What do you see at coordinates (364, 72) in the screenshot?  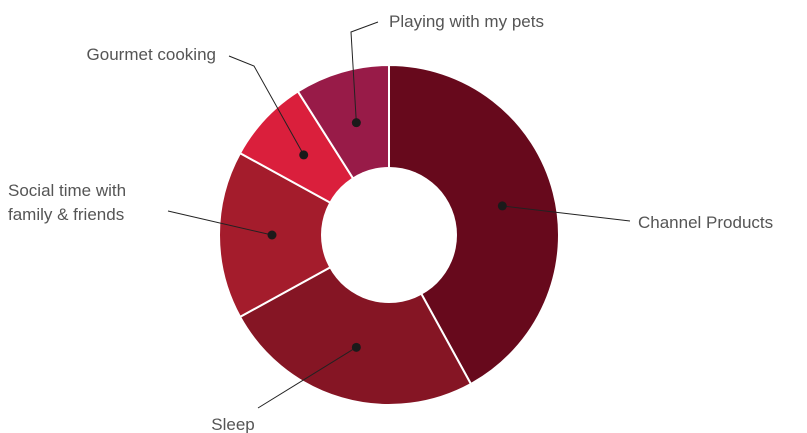 I see `leader-line-playing-with-my-pets` at bounding box center [364, 72].